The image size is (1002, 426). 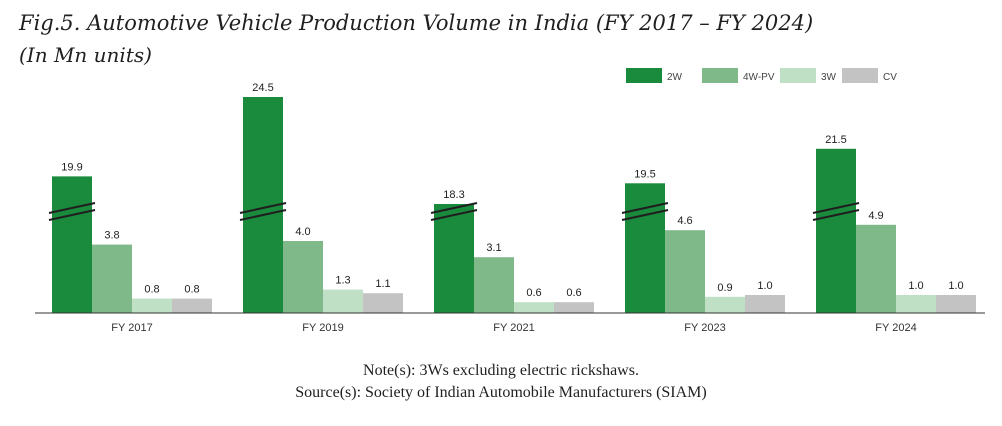 What do you see at coordinates (131, 328) in the screenshot?
I see `x-tick-fy-2017: FY 2017` at bounding box center [131, 328].